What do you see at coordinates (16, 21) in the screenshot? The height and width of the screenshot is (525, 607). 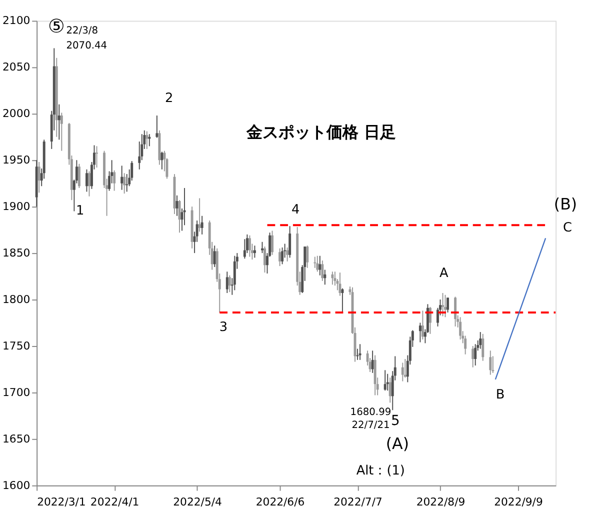 I see `y-tick-label: 2100` at bounding box center [16, 21].